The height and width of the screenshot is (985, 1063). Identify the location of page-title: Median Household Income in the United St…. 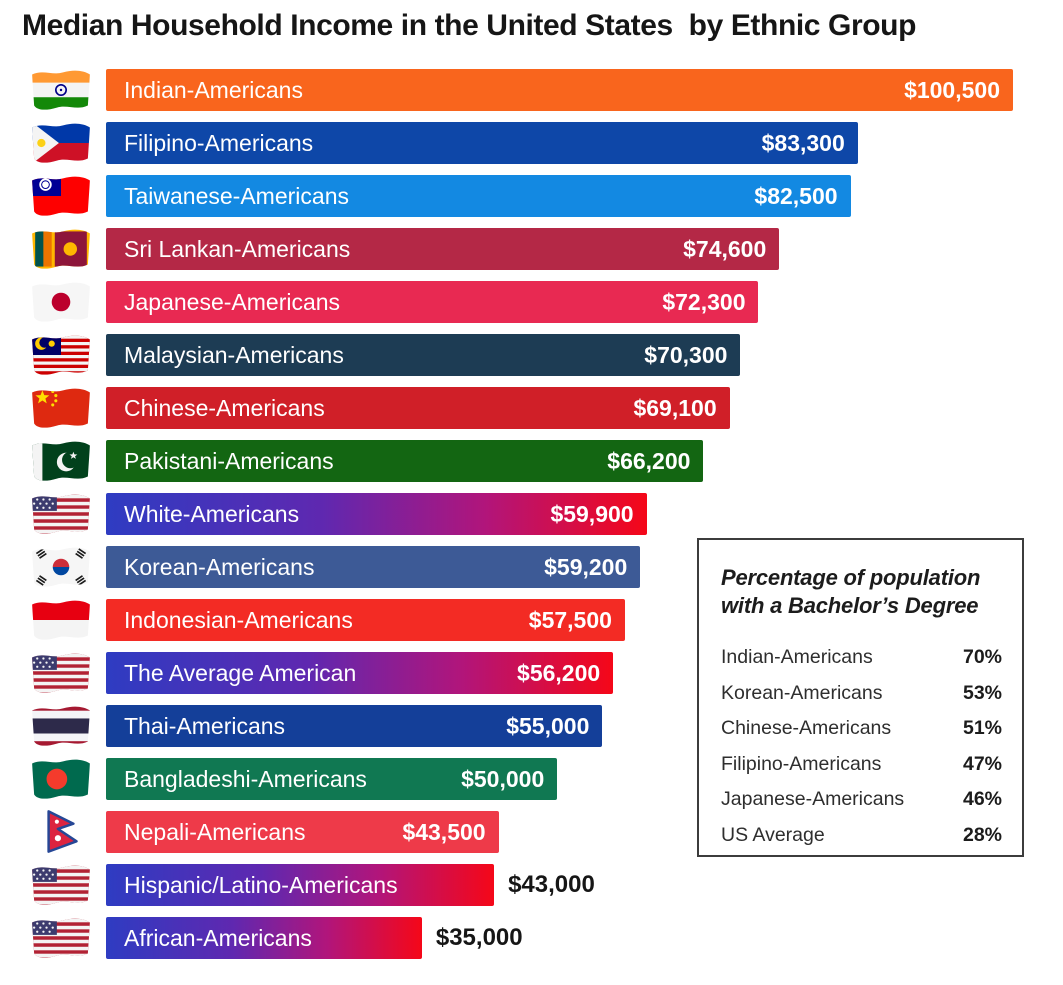
(469, 25).